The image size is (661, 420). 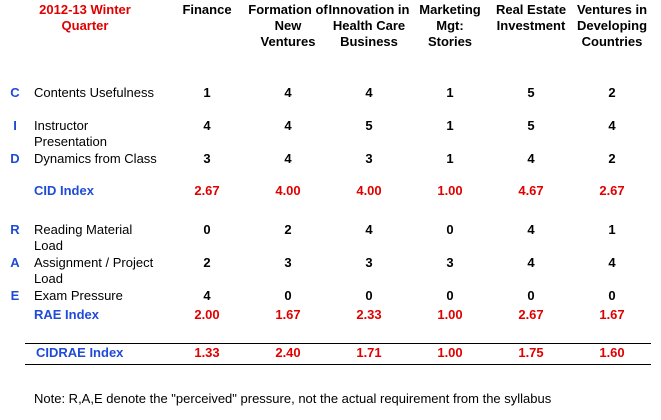 I want to click on column-header: Ventures in Developing Countries, so click(x=612, y=25).